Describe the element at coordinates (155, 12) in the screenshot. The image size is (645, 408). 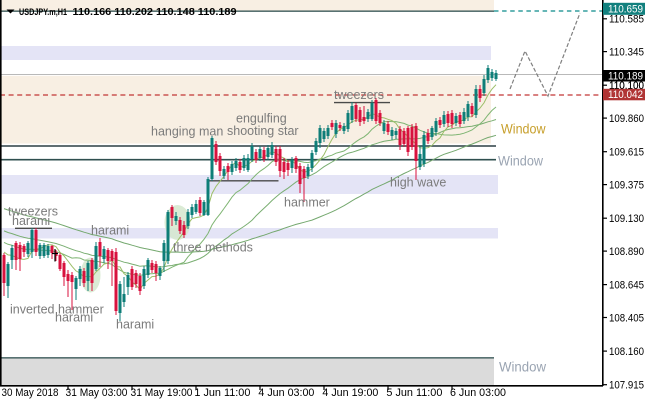
I see `svg-text:110.166 110.202 110.148 110.18: 110.166 110.202 110.148 110.189` at that location.